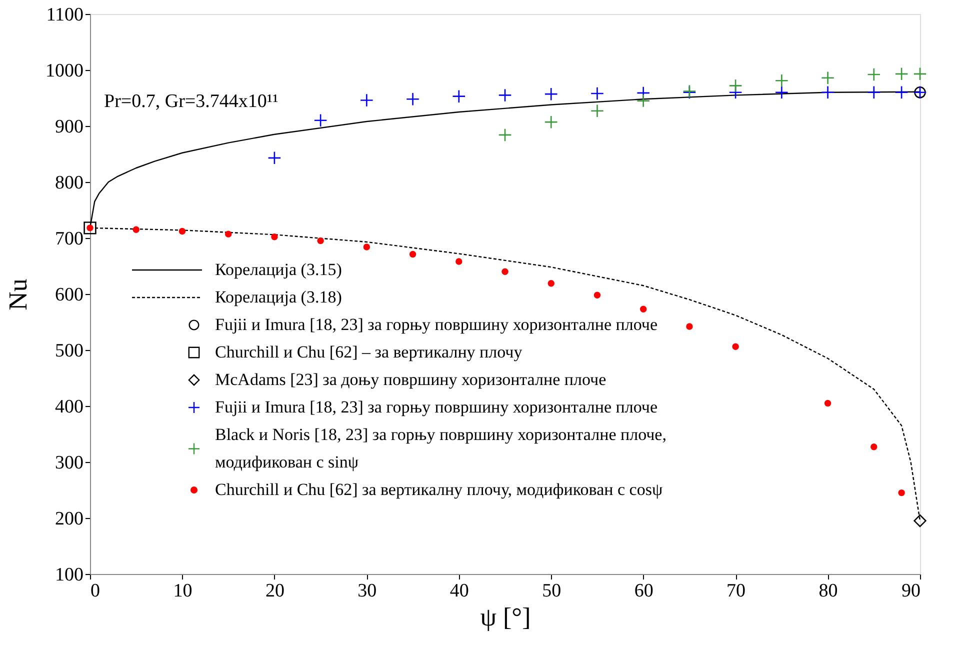  Describe the element at coordinates (69, 407) in the screenshot. I see `y-tick-label: 400` at that location.